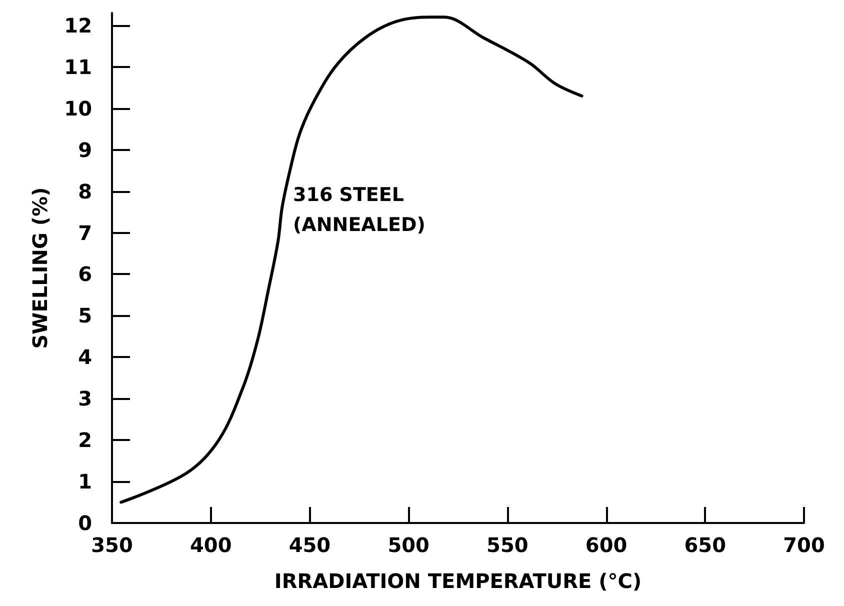  What do you see at coordinates (359, 210) in the screenshot?
I see `annotation: 316 STEEL (ANNEALED)` at bounding box center [359, 210].